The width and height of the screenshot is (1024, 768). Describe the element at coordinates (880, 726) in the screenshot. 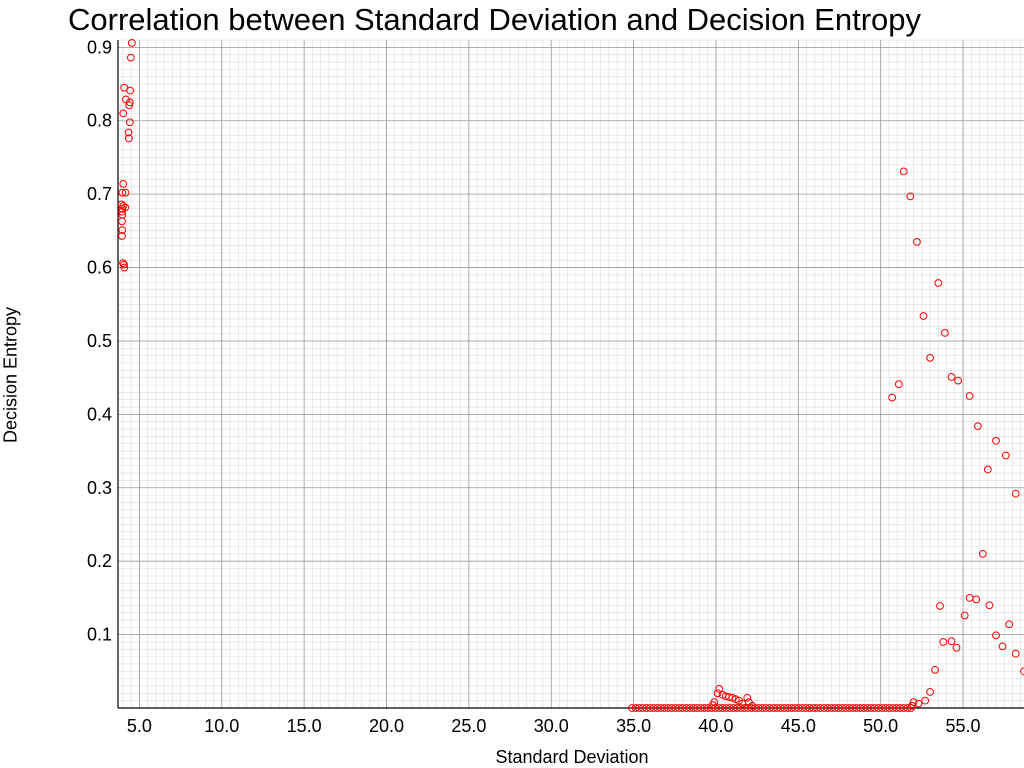

I see `x-tick-label: 50.0` at that location.